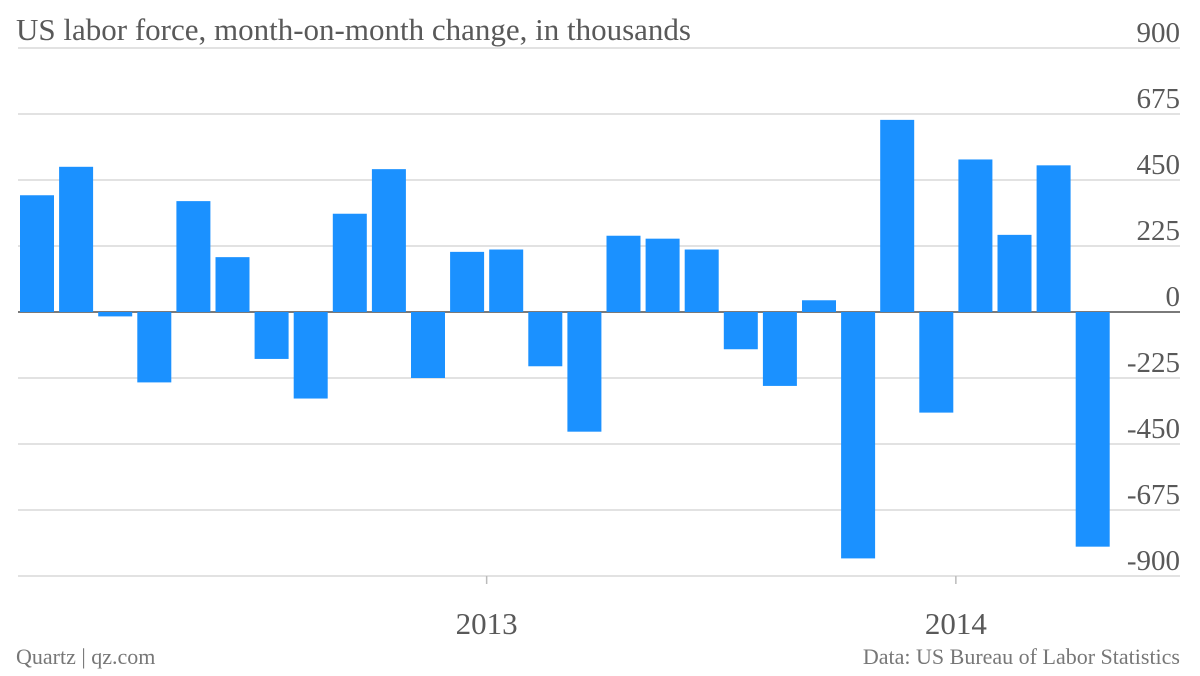 This screenshot has width=1200, height=676. Describe the element at coordinates (1153, 363) in the screenshot. I see `y-tick-label: -225` at that location.